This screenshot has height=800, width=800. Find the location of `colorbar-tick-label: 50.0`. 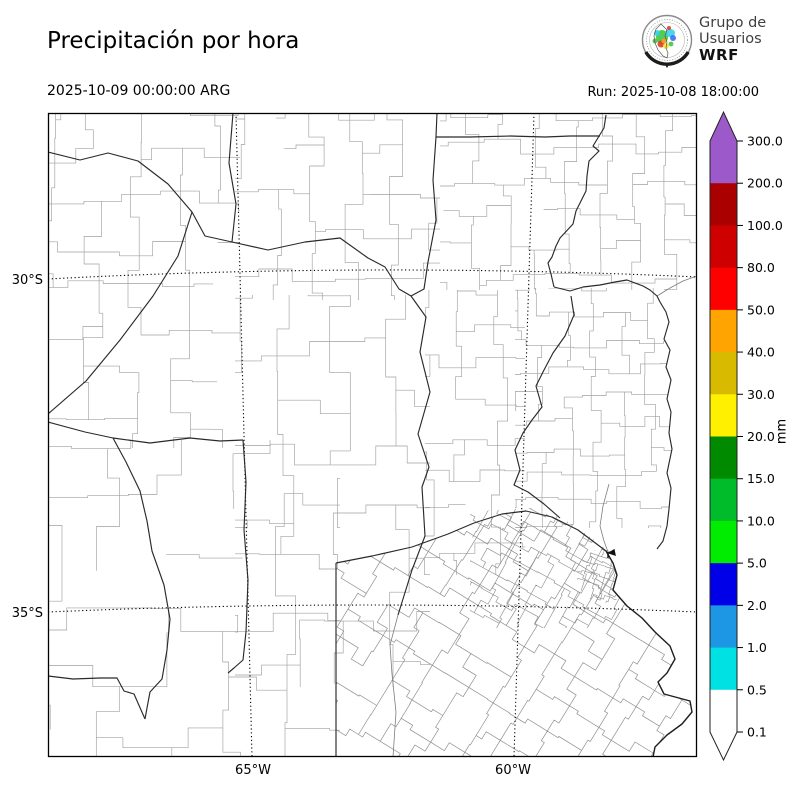

colorbar-tick-label: 50.0 is located at coordinates (761, 309).